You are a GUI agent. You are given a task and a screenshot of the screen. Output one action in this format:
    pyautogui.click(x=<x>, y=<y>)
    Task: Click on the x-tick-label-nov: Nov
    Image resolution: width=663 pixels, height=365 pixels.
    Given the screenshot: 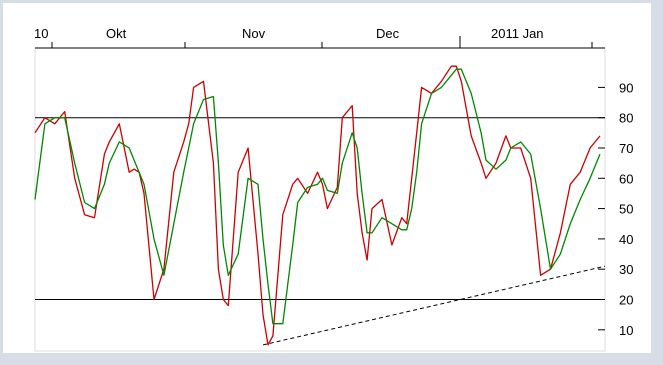 What is the action you would take?
    pyautogui.click(x=254, y=33)
    